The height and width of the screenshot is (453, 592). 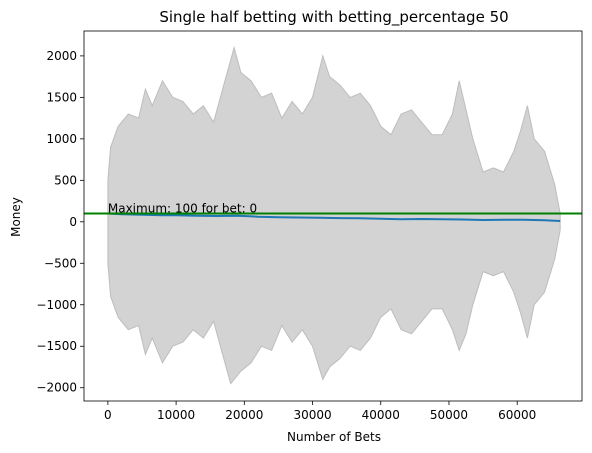 I want to click on y-tick-label: −500, so click(x=60, y=263).